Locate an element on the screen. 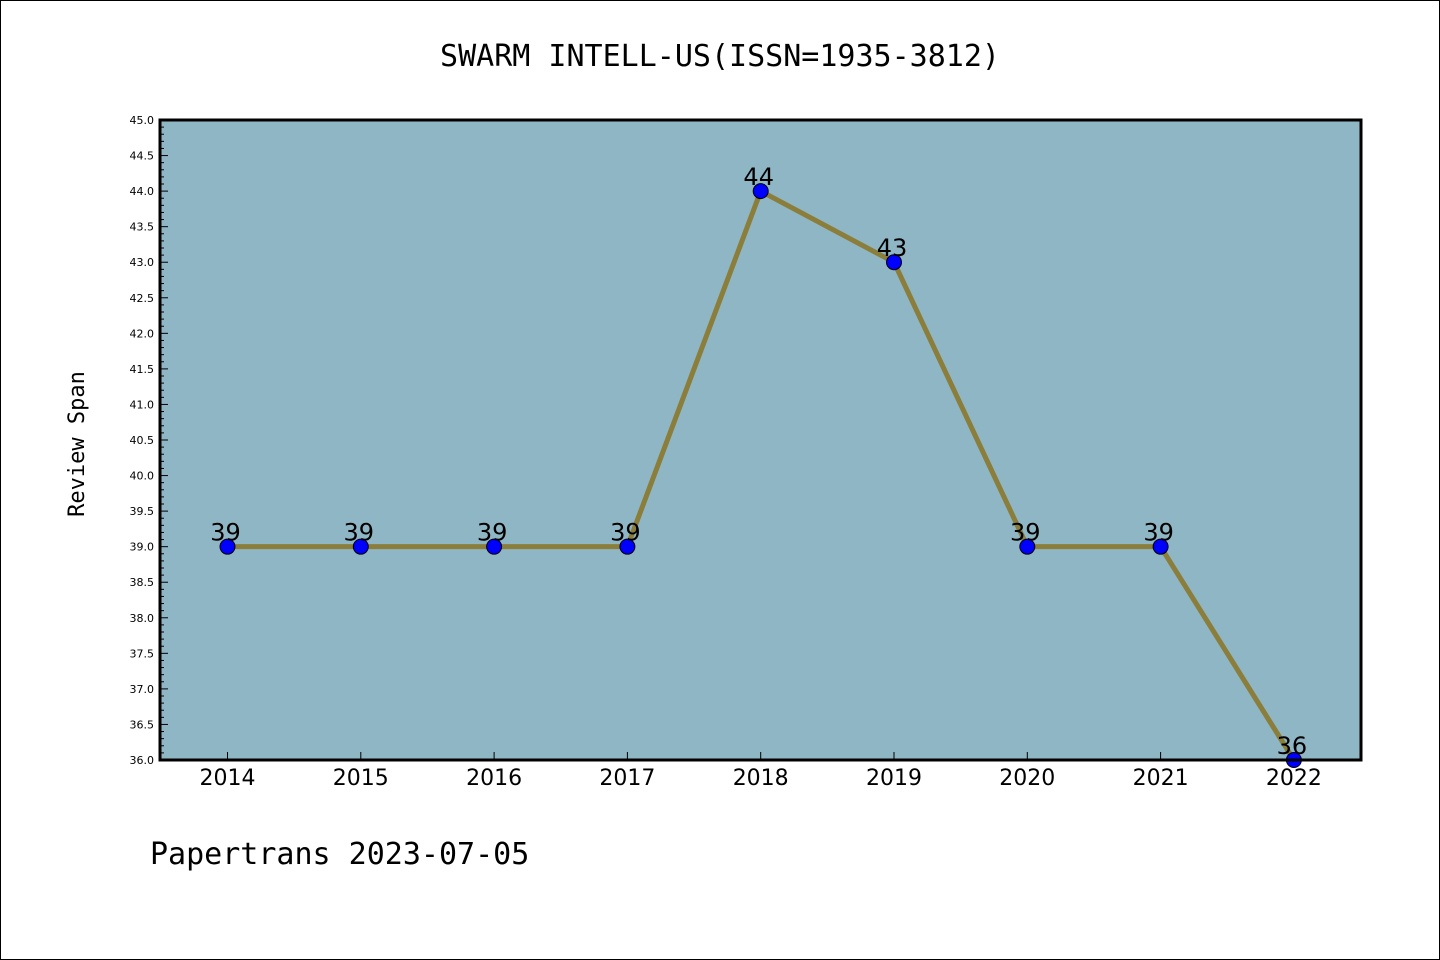 Image resolution: width=1440 pixels, height=960 pixels. x-axis: 2014 2015 2016 2017 2018 2019 2020 2021 2022 is located at coordinates (761, 771).